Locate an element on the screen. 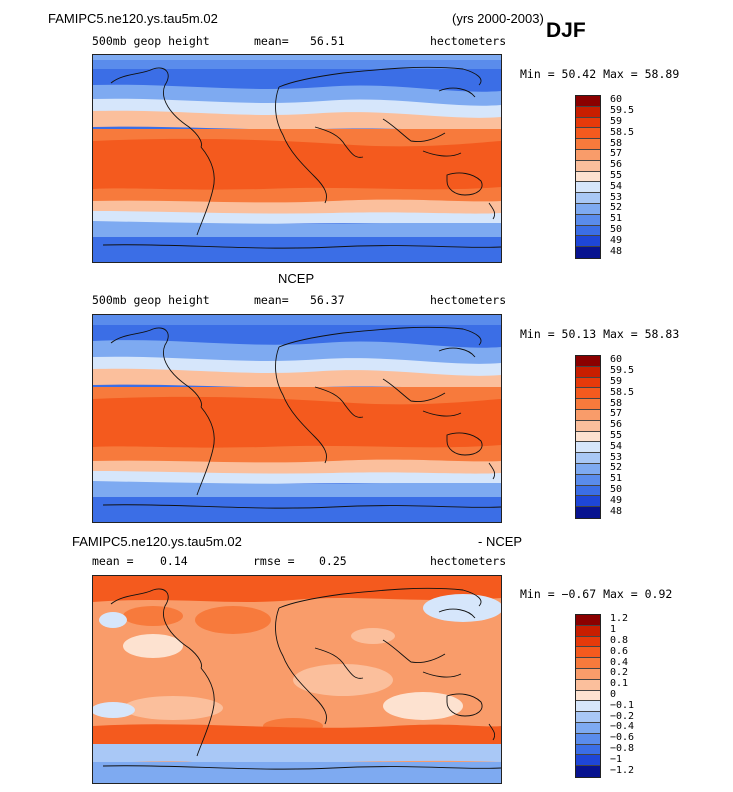 The width and height of the screenshot is (733, 792). colorbar-label: −0.4 is located at coordinates (622, 727).